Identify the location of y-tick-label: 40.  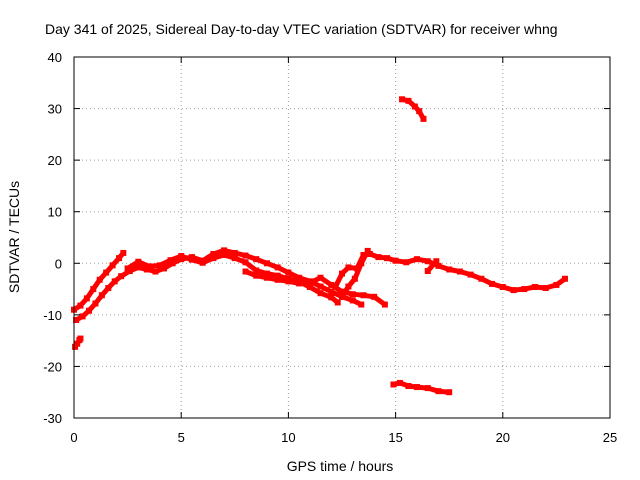
(55, 57).